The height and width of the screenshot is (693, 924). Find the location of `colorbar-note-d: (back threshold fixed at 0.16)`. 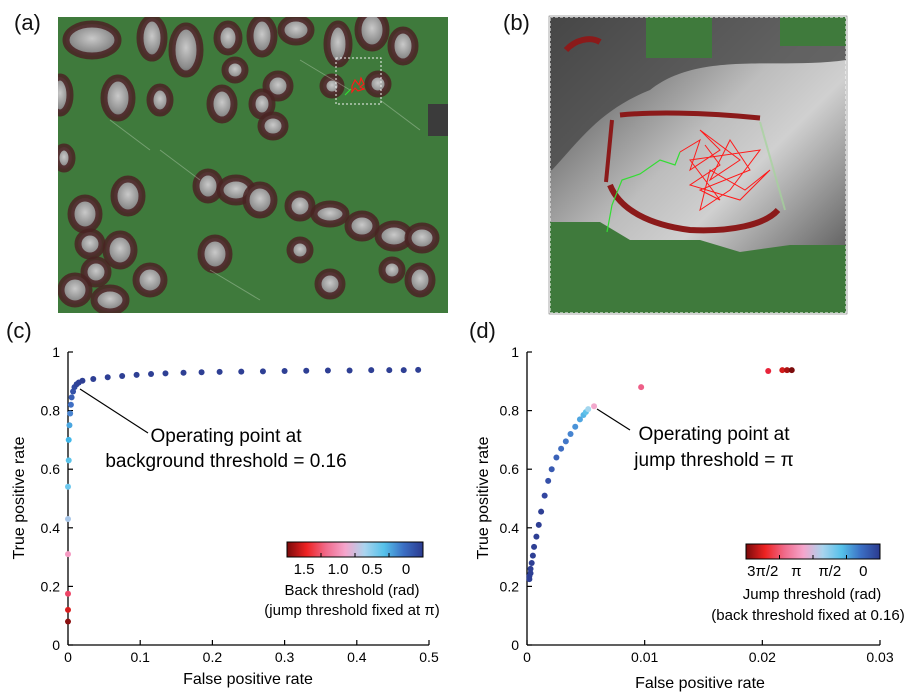

colorbar-note-d: (back threshold fixed at 0.16) is located at coordinates (807, 615).